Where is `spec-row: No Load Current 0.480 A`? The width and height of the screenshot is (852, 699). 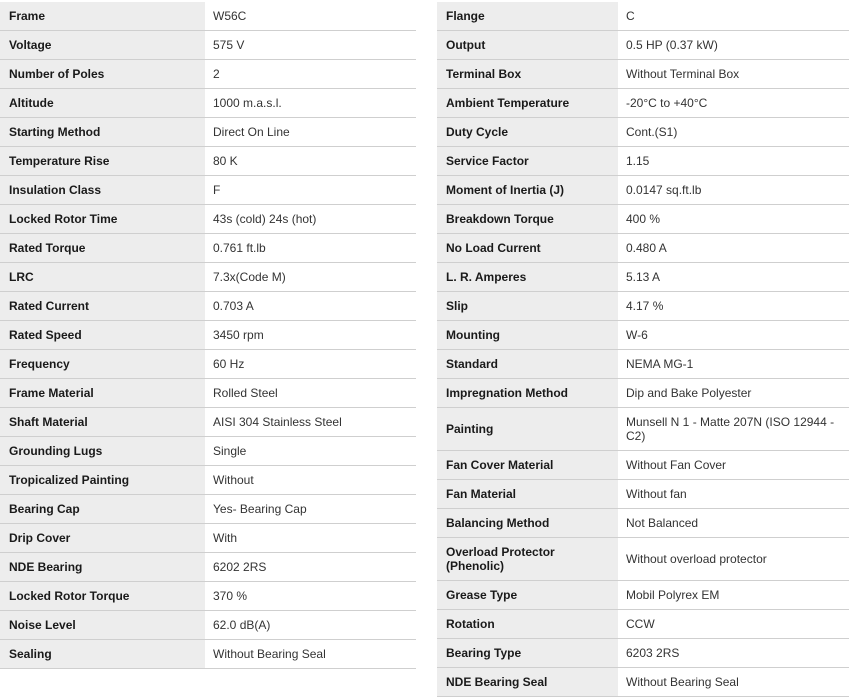 spec-row: No Load Current 0.480 A is located at coordinates (643, 248).